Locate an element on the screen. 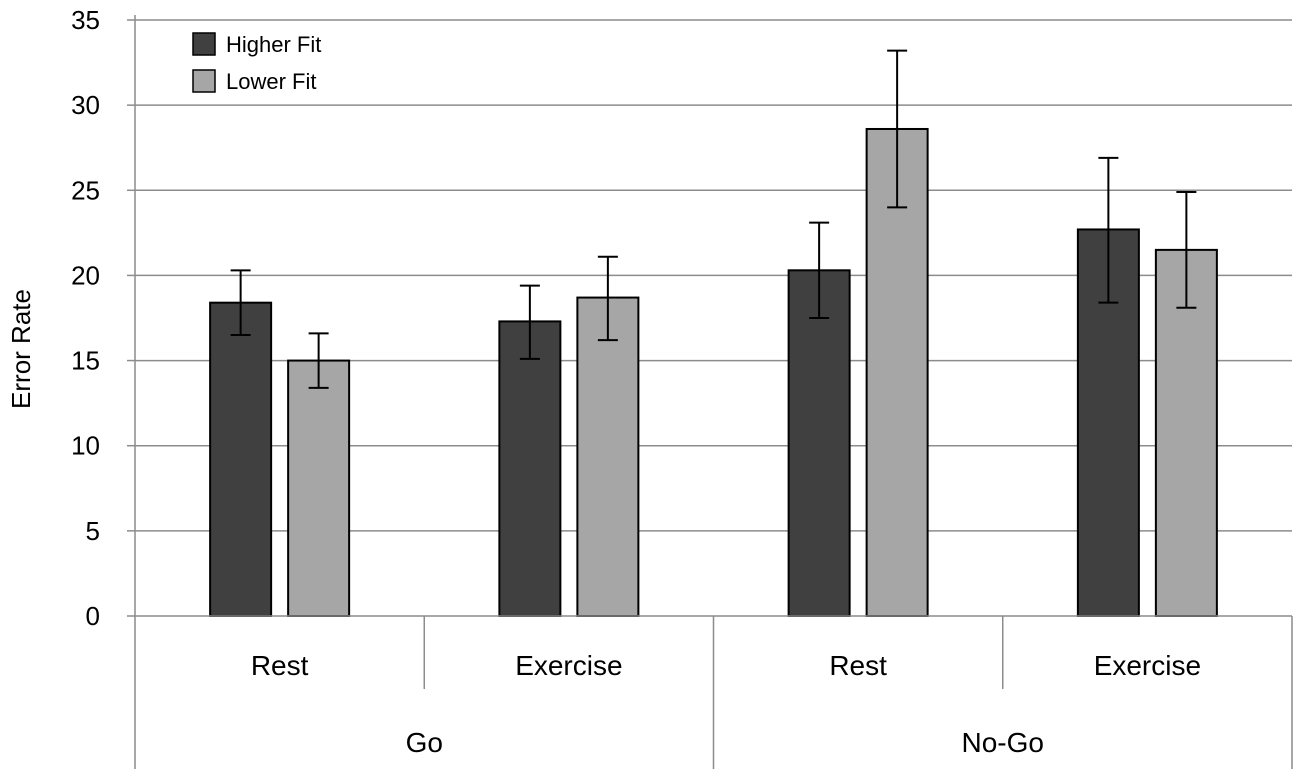  y-tick-label: 35 is located at coordinates (85, 20).